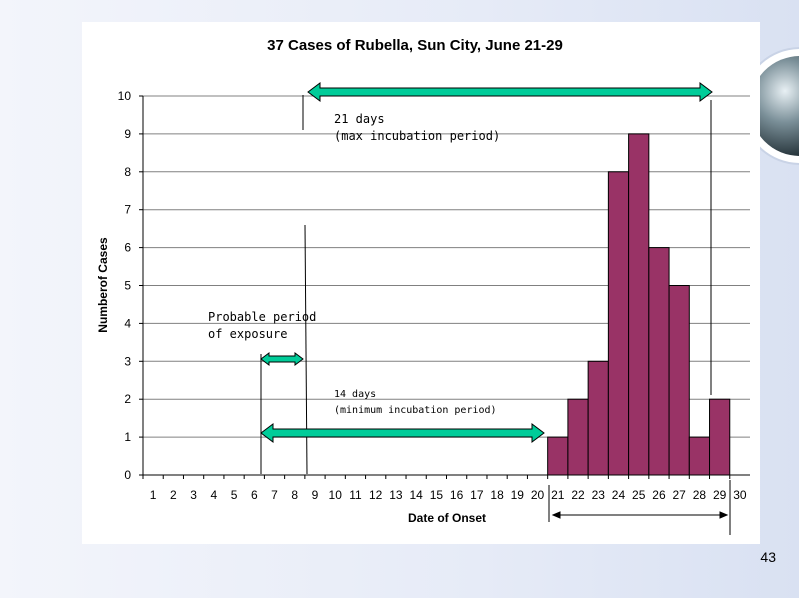 The height and width of the screenshot is (598, 799). What do you see at coordinates (359, 119) in the screenshot?
I see `max-incubation-days: 21 days` at bounding box center [359, 119].